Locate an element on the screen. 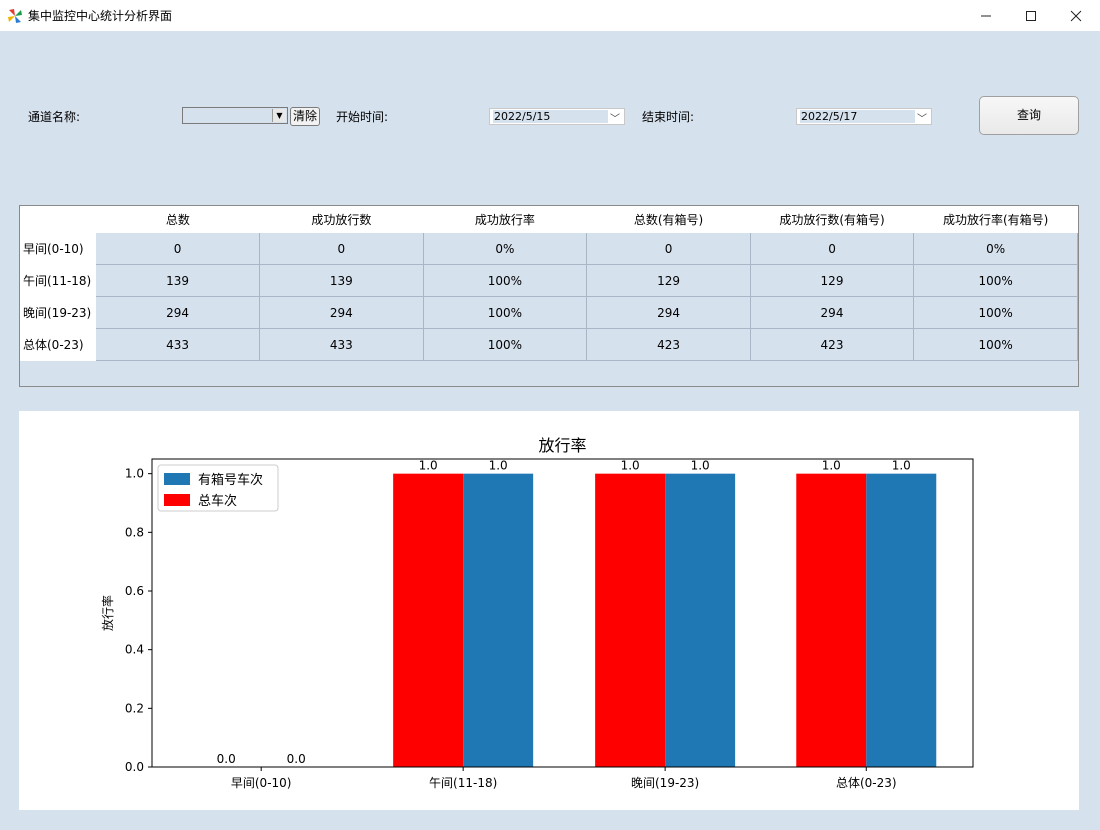  table-header: 成功放行率 is located at coordinates (505, 219).